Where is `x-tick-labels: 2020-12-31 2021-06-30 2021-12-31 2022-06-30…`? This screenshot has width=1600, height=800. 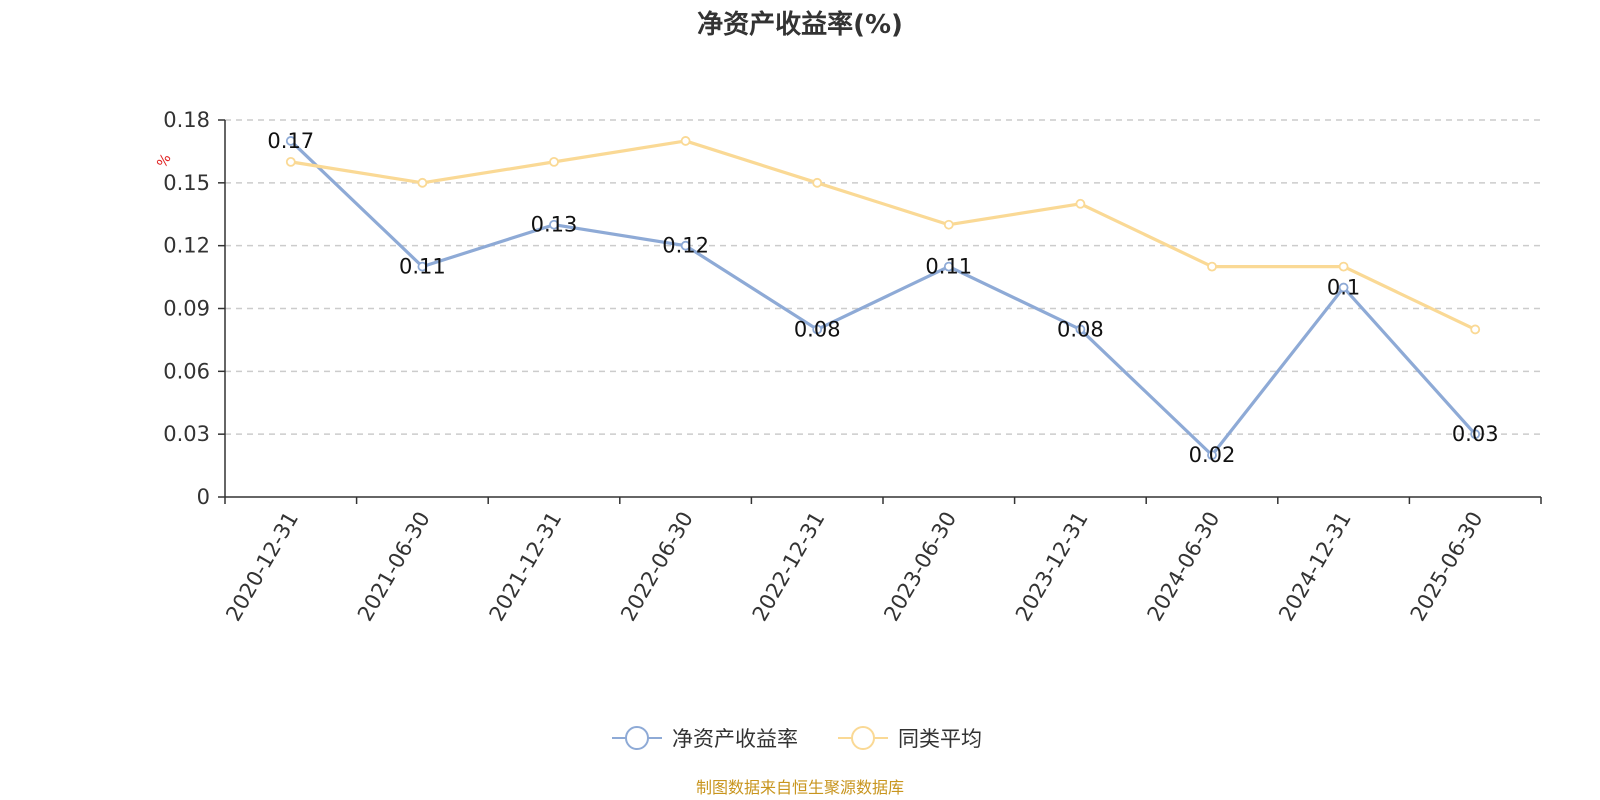 x-tick-labels: 2020-12-31 2021-06-30 2021-12-31 2022-06-30… is located at coordinates (854, 567).